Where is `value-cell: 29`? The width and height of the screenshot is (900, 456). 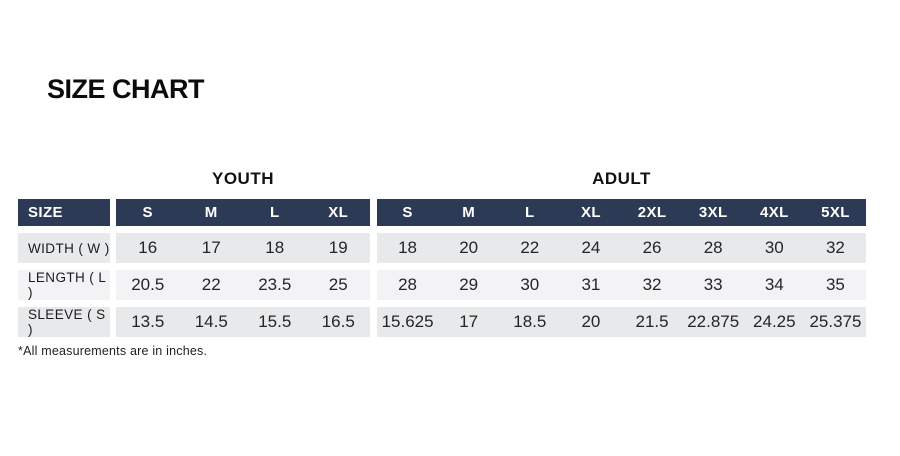 value-cell: 29 is located at coordinates (469, 285).